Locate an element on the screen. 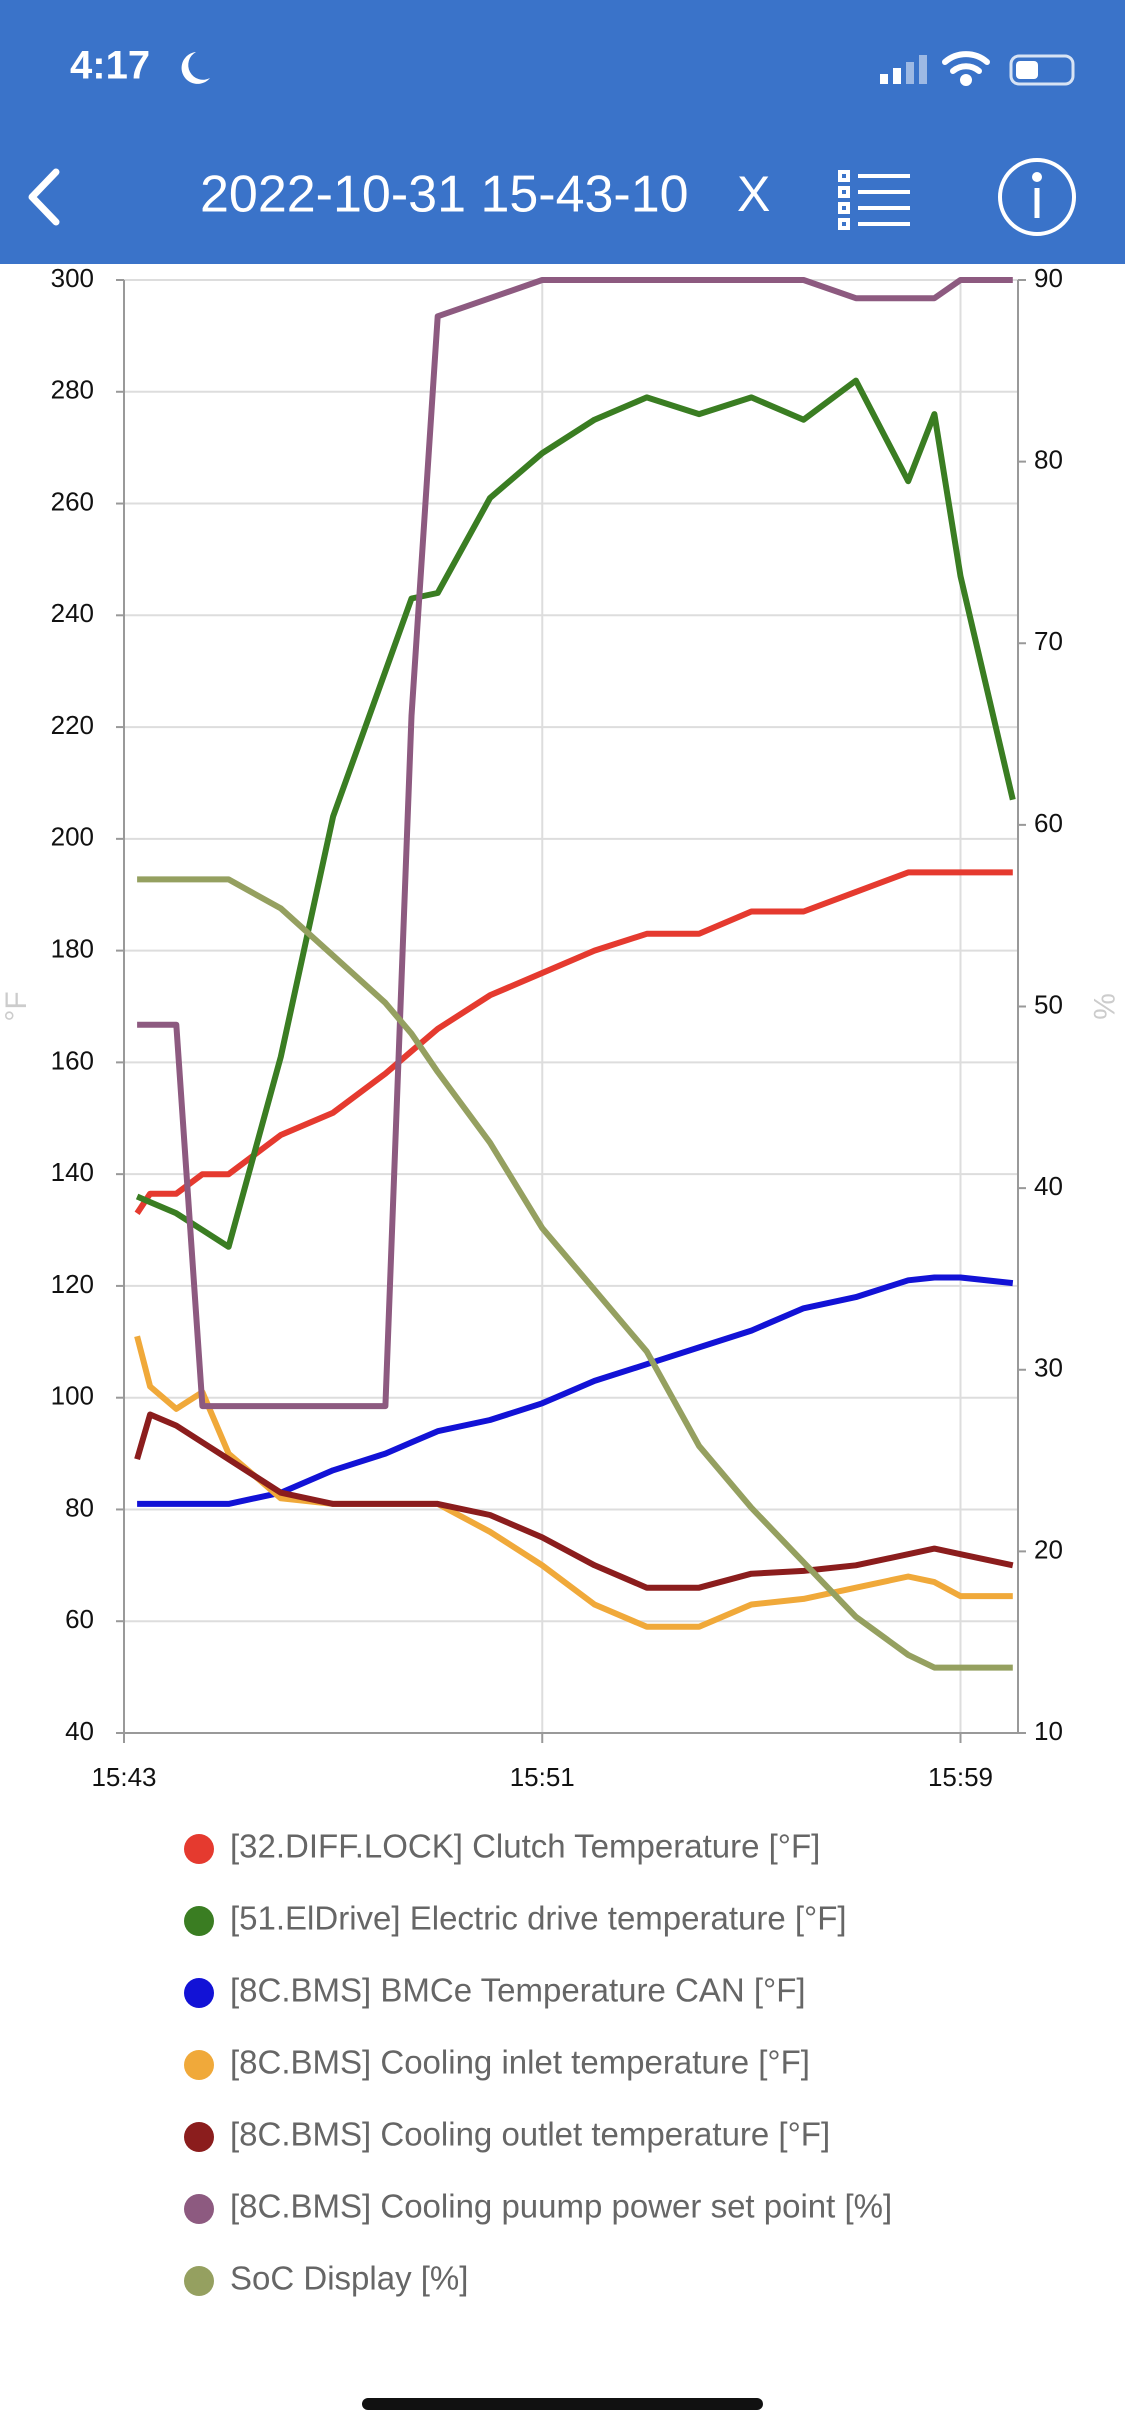 Image resolution: width=1125 pixels, height=2436 pixels. legend-label: [32.DIFF.LOCK] Clutch Temperature [°F] is located at coordinates (525, 1846).